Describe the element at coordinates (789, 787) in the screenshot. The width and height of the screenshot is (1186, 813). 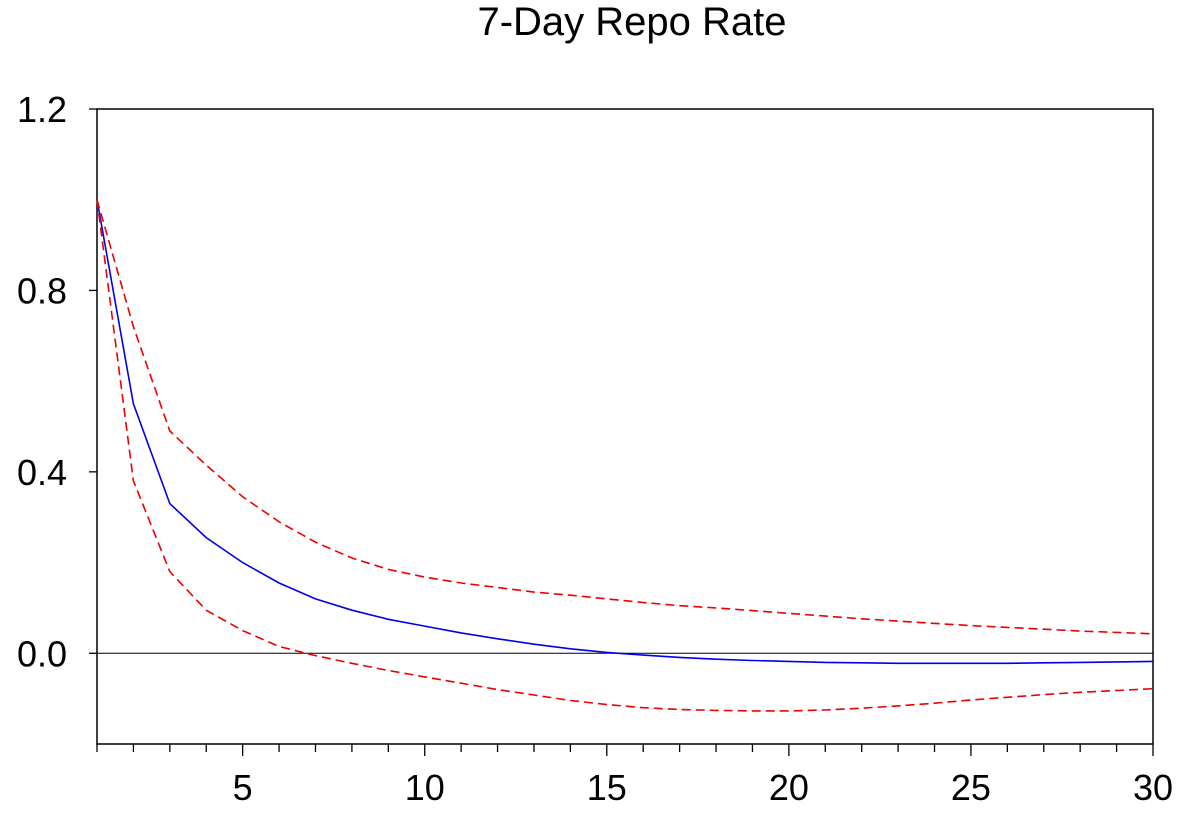
I see `x-tick-label: 20` at that location.